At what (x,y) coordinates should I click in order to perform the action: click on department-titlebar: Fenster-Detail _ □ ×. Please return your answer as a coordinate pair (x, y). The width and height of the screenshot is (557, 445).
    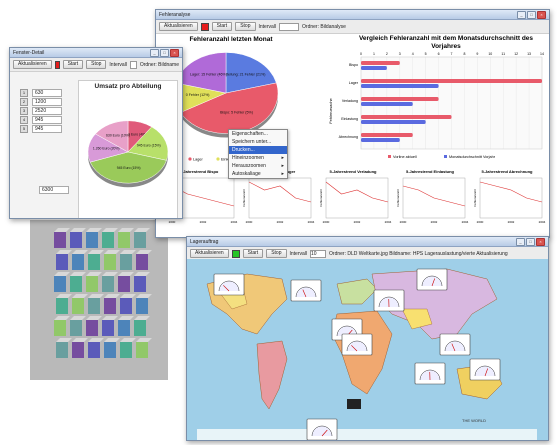
    Looking at the image, I should click on (96, 53).